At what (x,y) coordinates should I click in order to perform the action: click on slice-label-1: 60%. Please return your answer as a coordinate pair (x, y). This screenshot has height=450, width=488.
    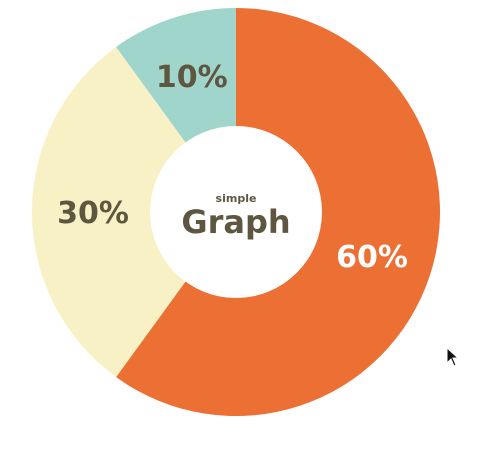
    Looking at the image, I should click on (372, 257).